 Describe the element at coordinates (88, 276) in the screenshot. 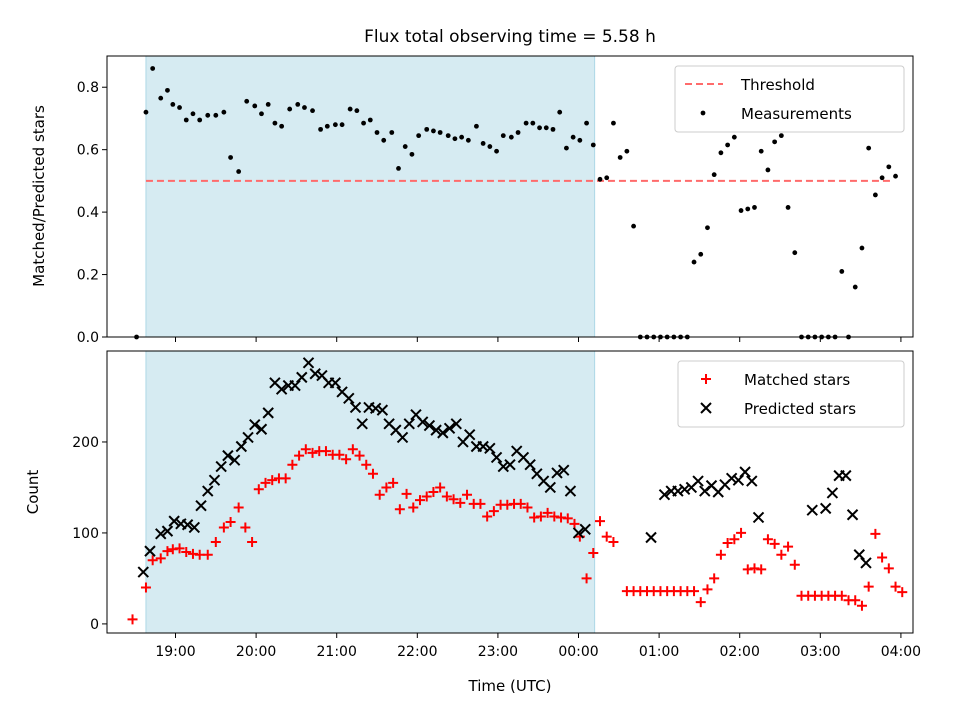

I see `top-y-tick-label: 0.2` at that location.